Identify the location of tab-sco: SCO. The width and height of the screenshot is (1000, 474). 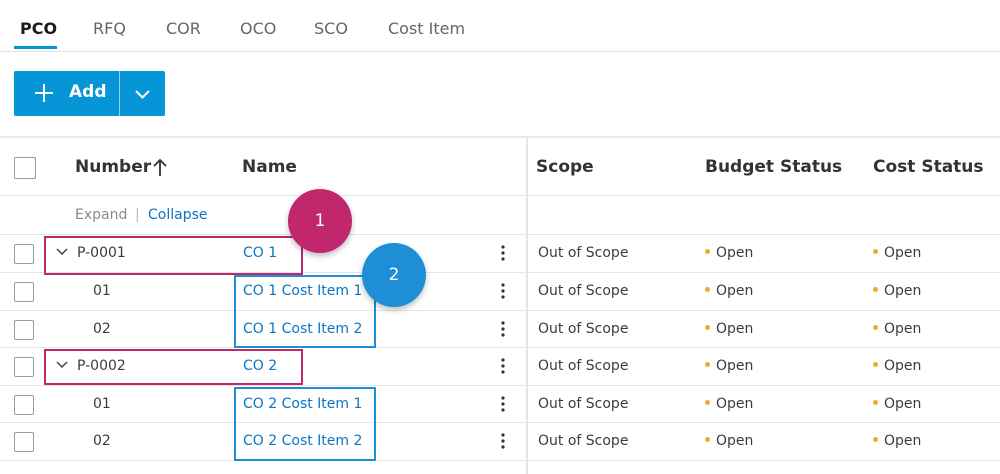
(331, 28).